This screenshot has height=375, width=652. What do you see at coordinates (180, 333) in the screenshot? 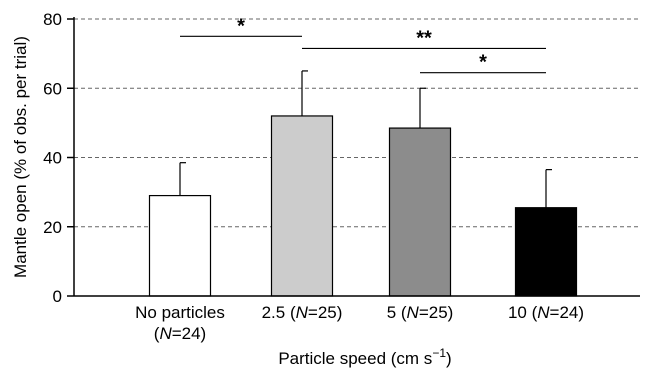
I see `x-tick-label-line2: (N=24)` at bounding box center [180, 333].